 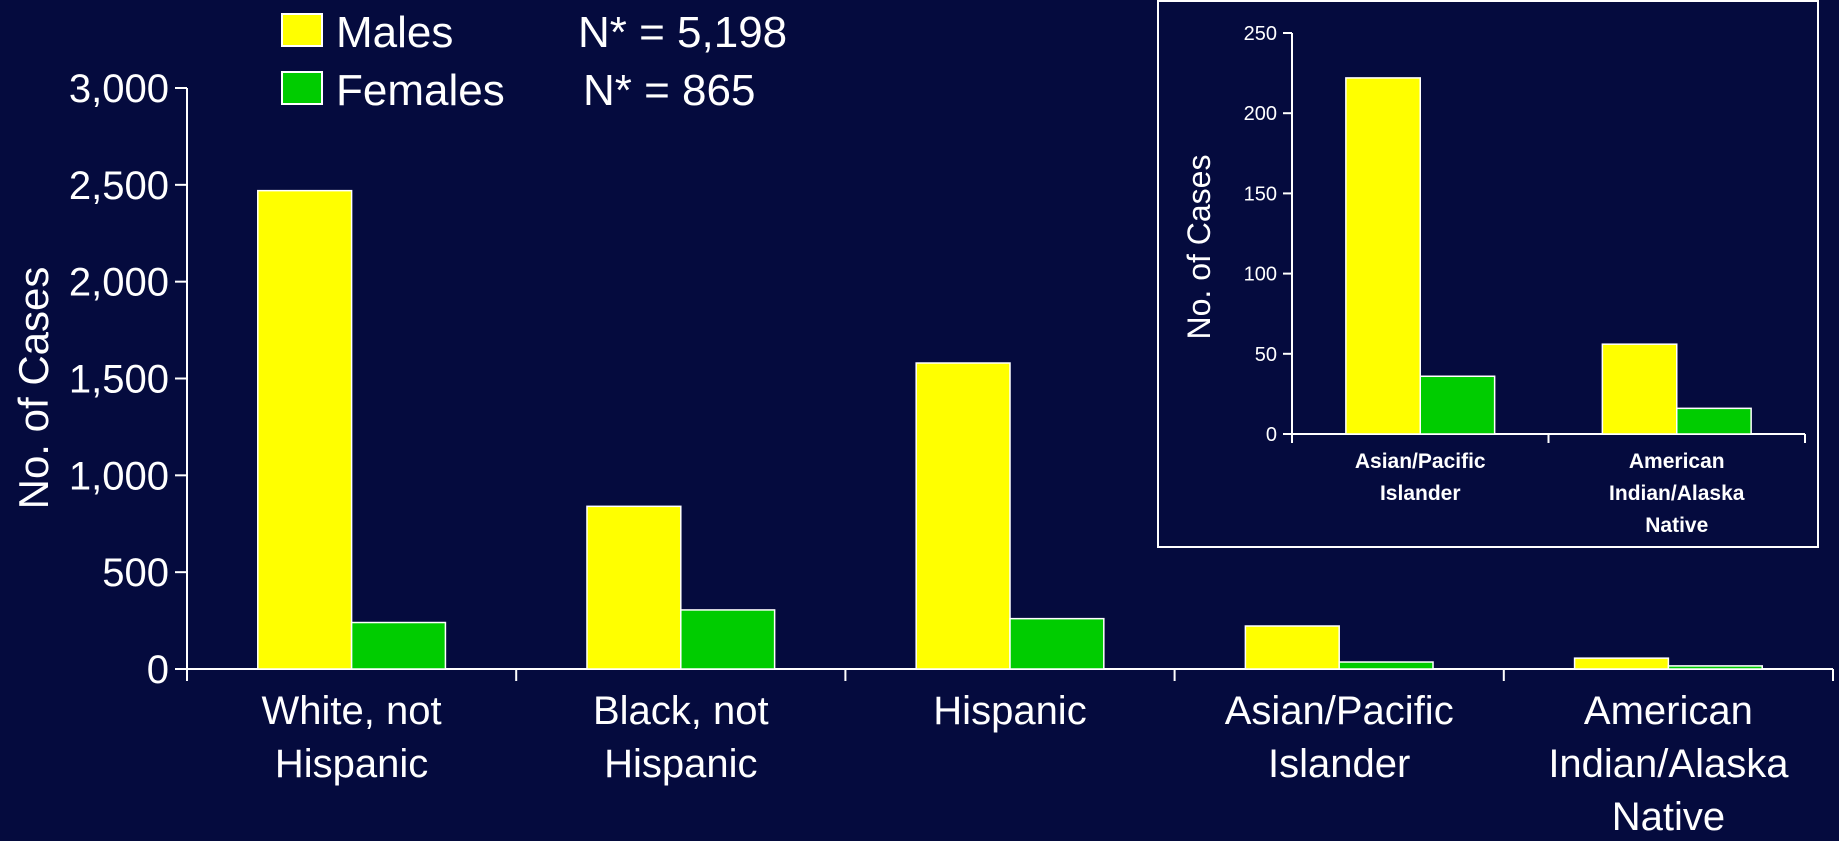 What do you see at coordinates (1199, 247) in the screenshot?
I see `inset-y-axis-label: No. of Cases` at bounding box center [1199, 247].